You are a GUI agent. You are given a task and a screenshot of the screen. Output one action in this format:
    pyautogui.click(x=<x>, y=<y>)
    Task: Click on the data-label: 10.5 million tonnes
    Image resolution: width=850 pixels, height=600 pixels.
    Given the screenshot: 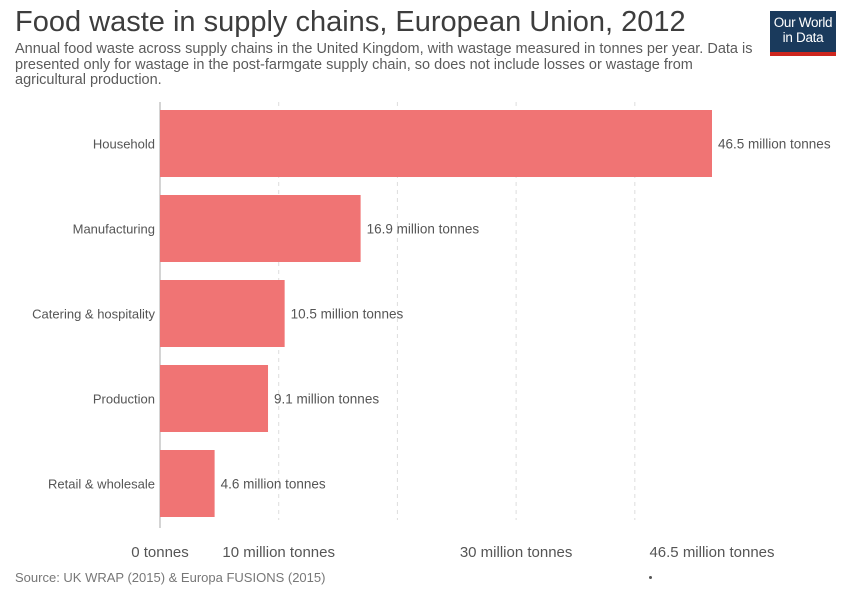 What is the action you would take?
    pyautogui.click(x=347, y=314)
    